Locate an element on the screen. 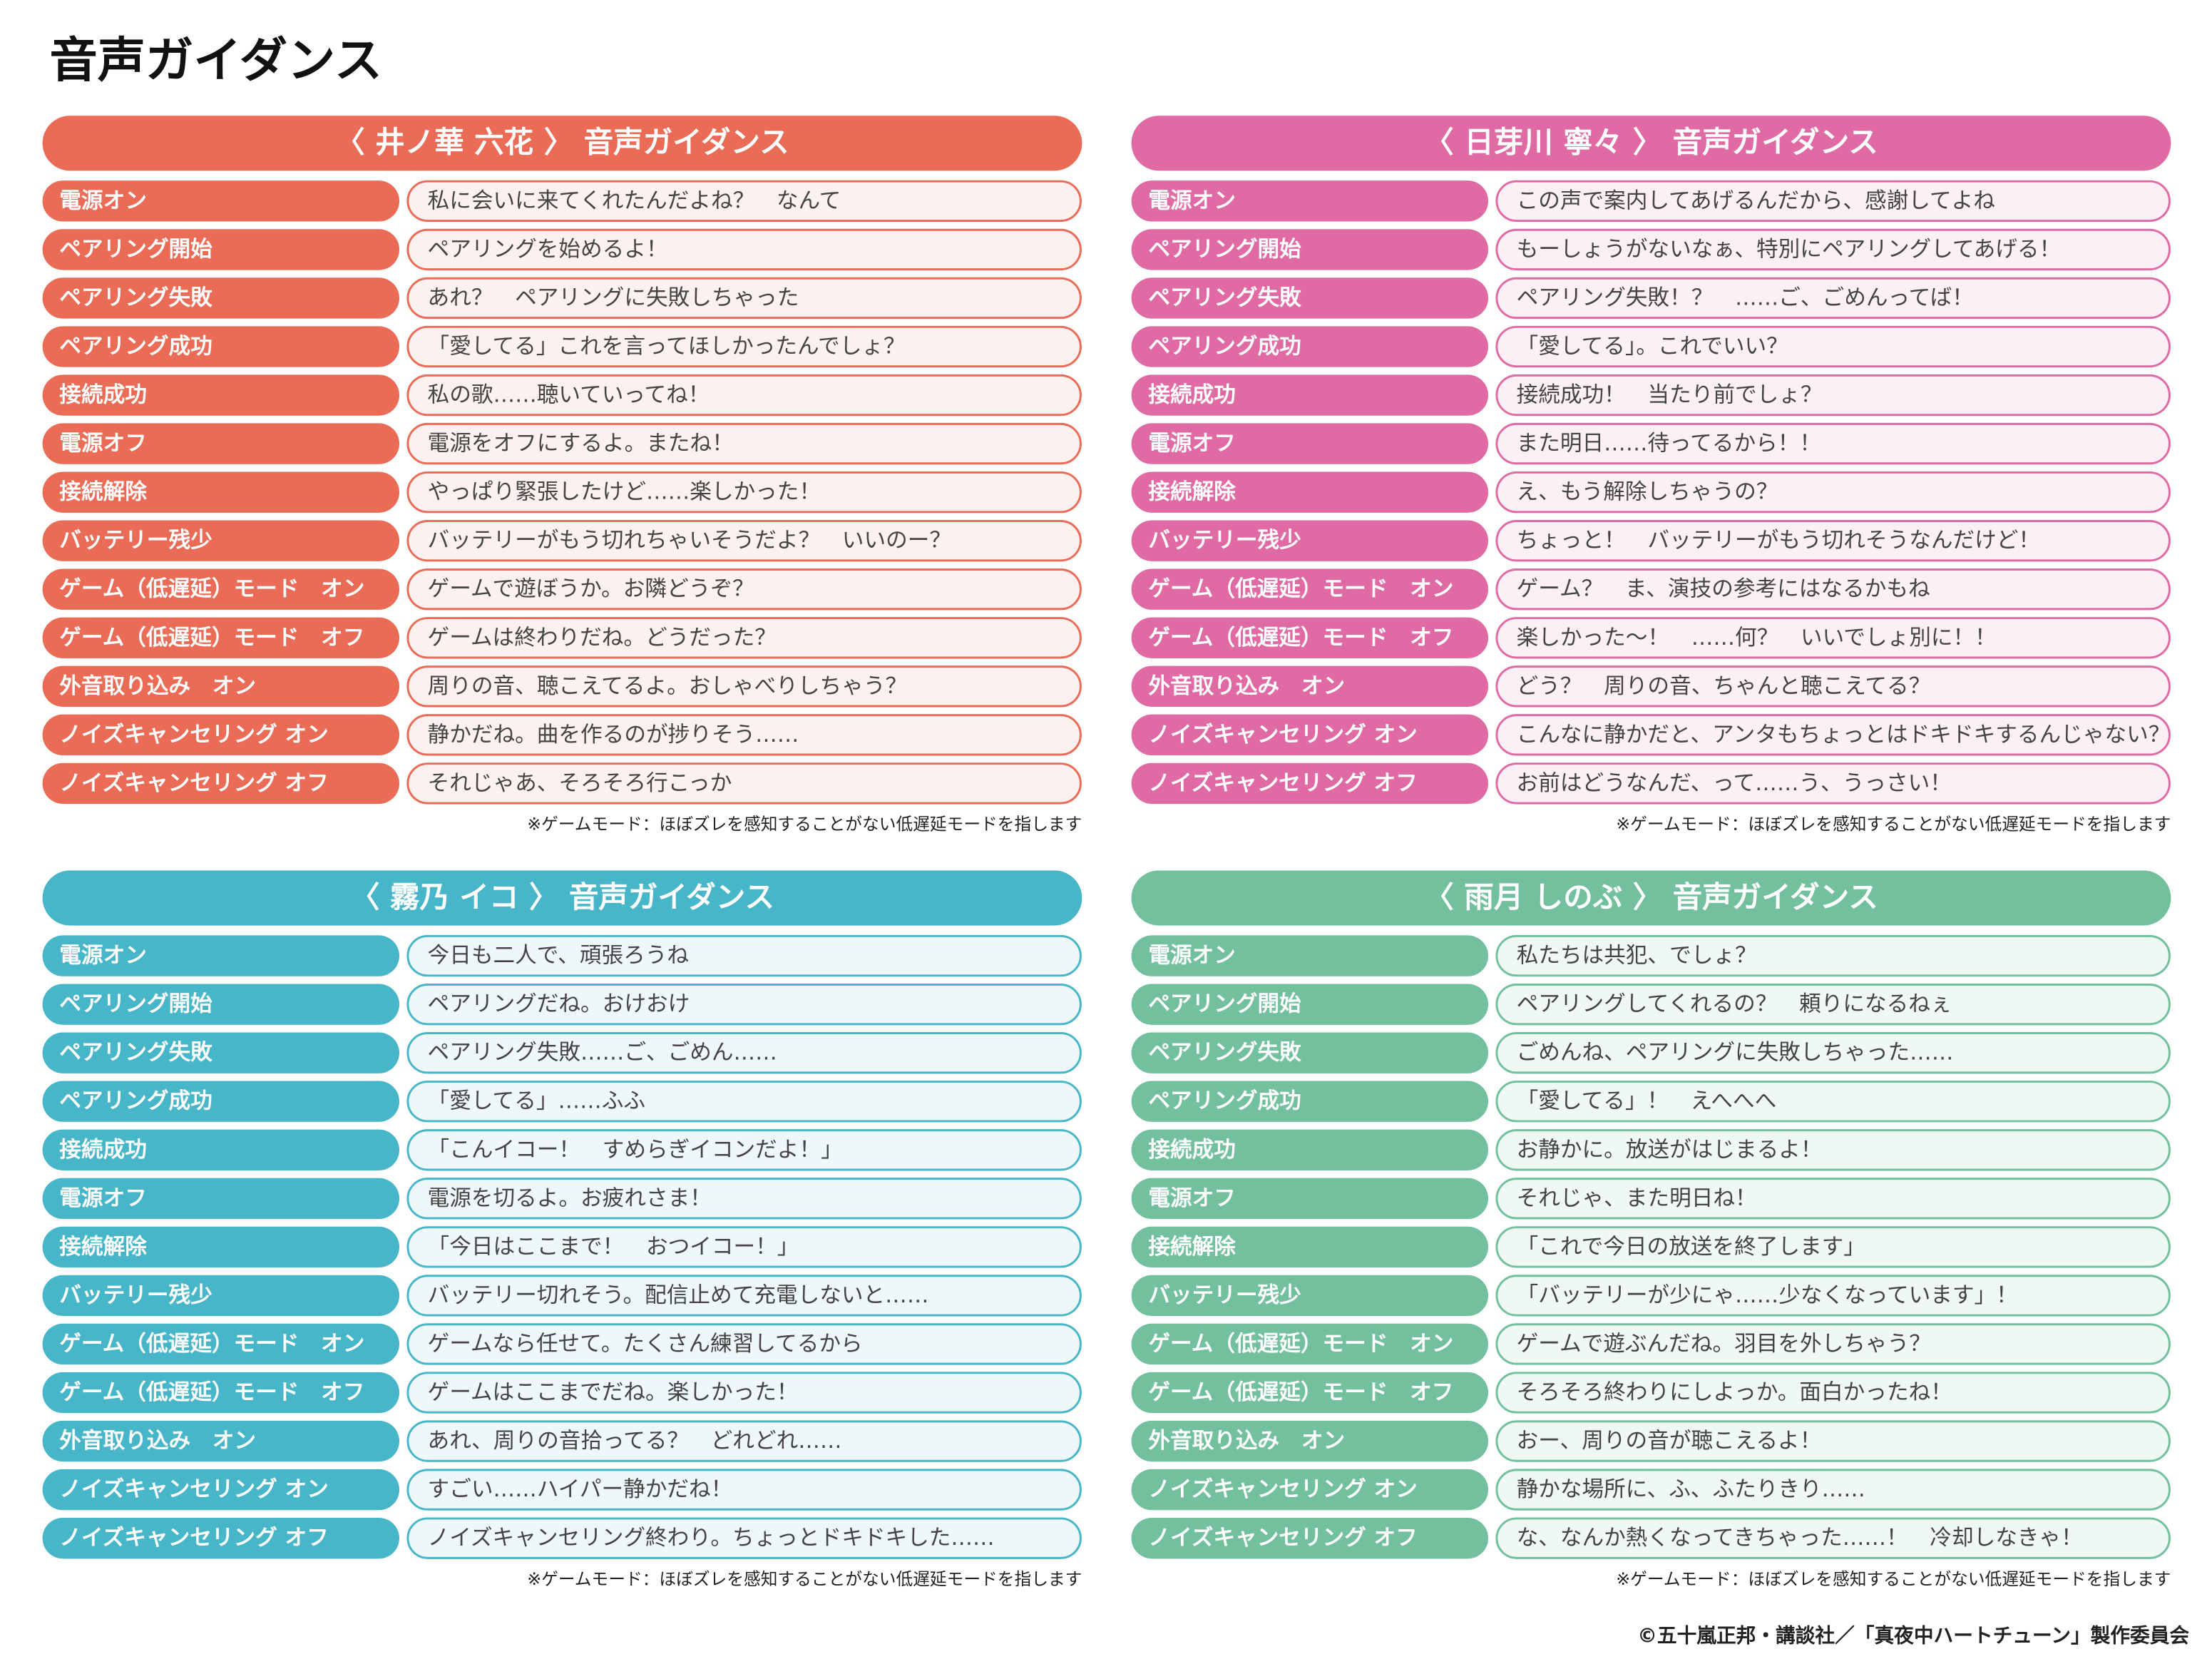 The image size is (2212, 1669). row-text: この声で案内してあげるんだから、感謝してよね is located at coordinates (1756, 200).